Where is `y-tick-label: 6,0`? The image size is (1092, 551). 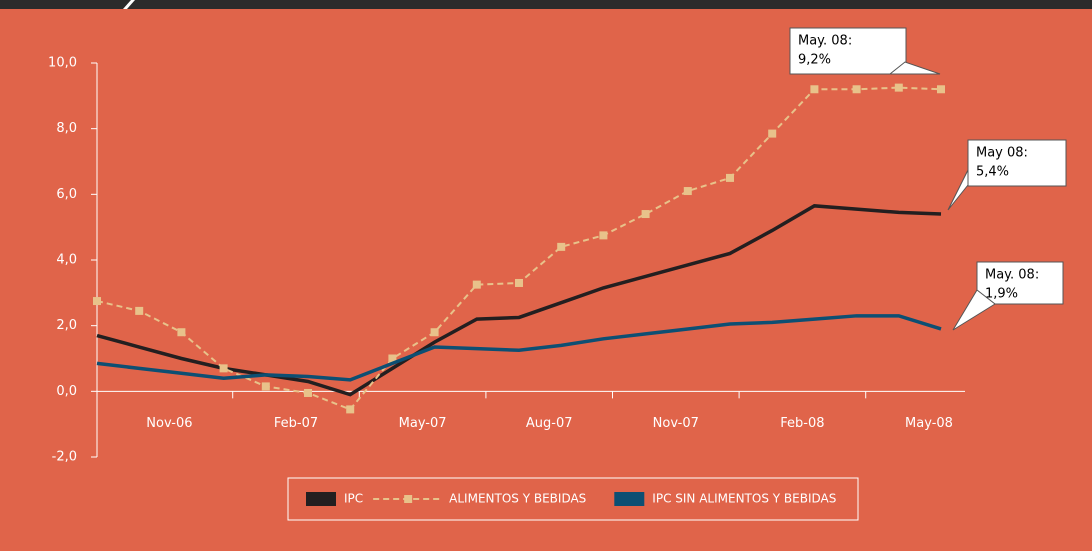
y-tick-label: 6,0 is located at coordinates (66, 194).